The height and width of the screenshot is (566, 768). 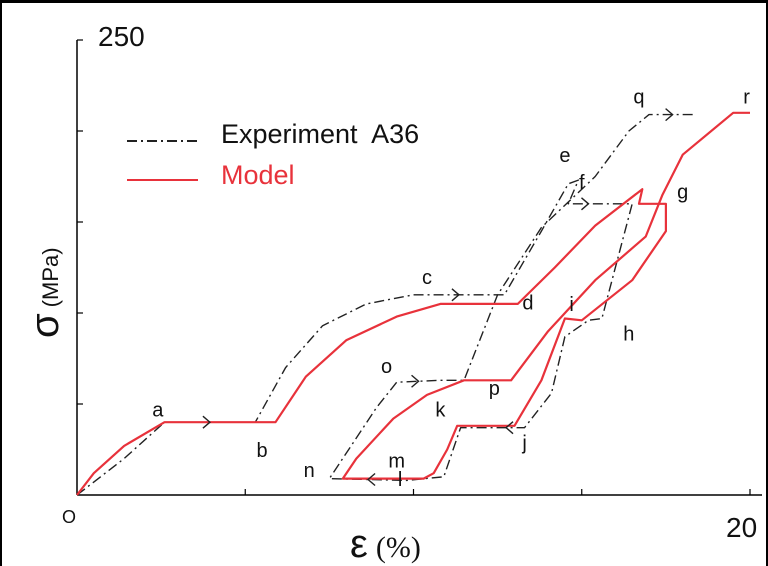 What do you see at coordinates (258, 175) in the screenshot?
I see `legend-model-label: Model` at bounding box center [258, 175].